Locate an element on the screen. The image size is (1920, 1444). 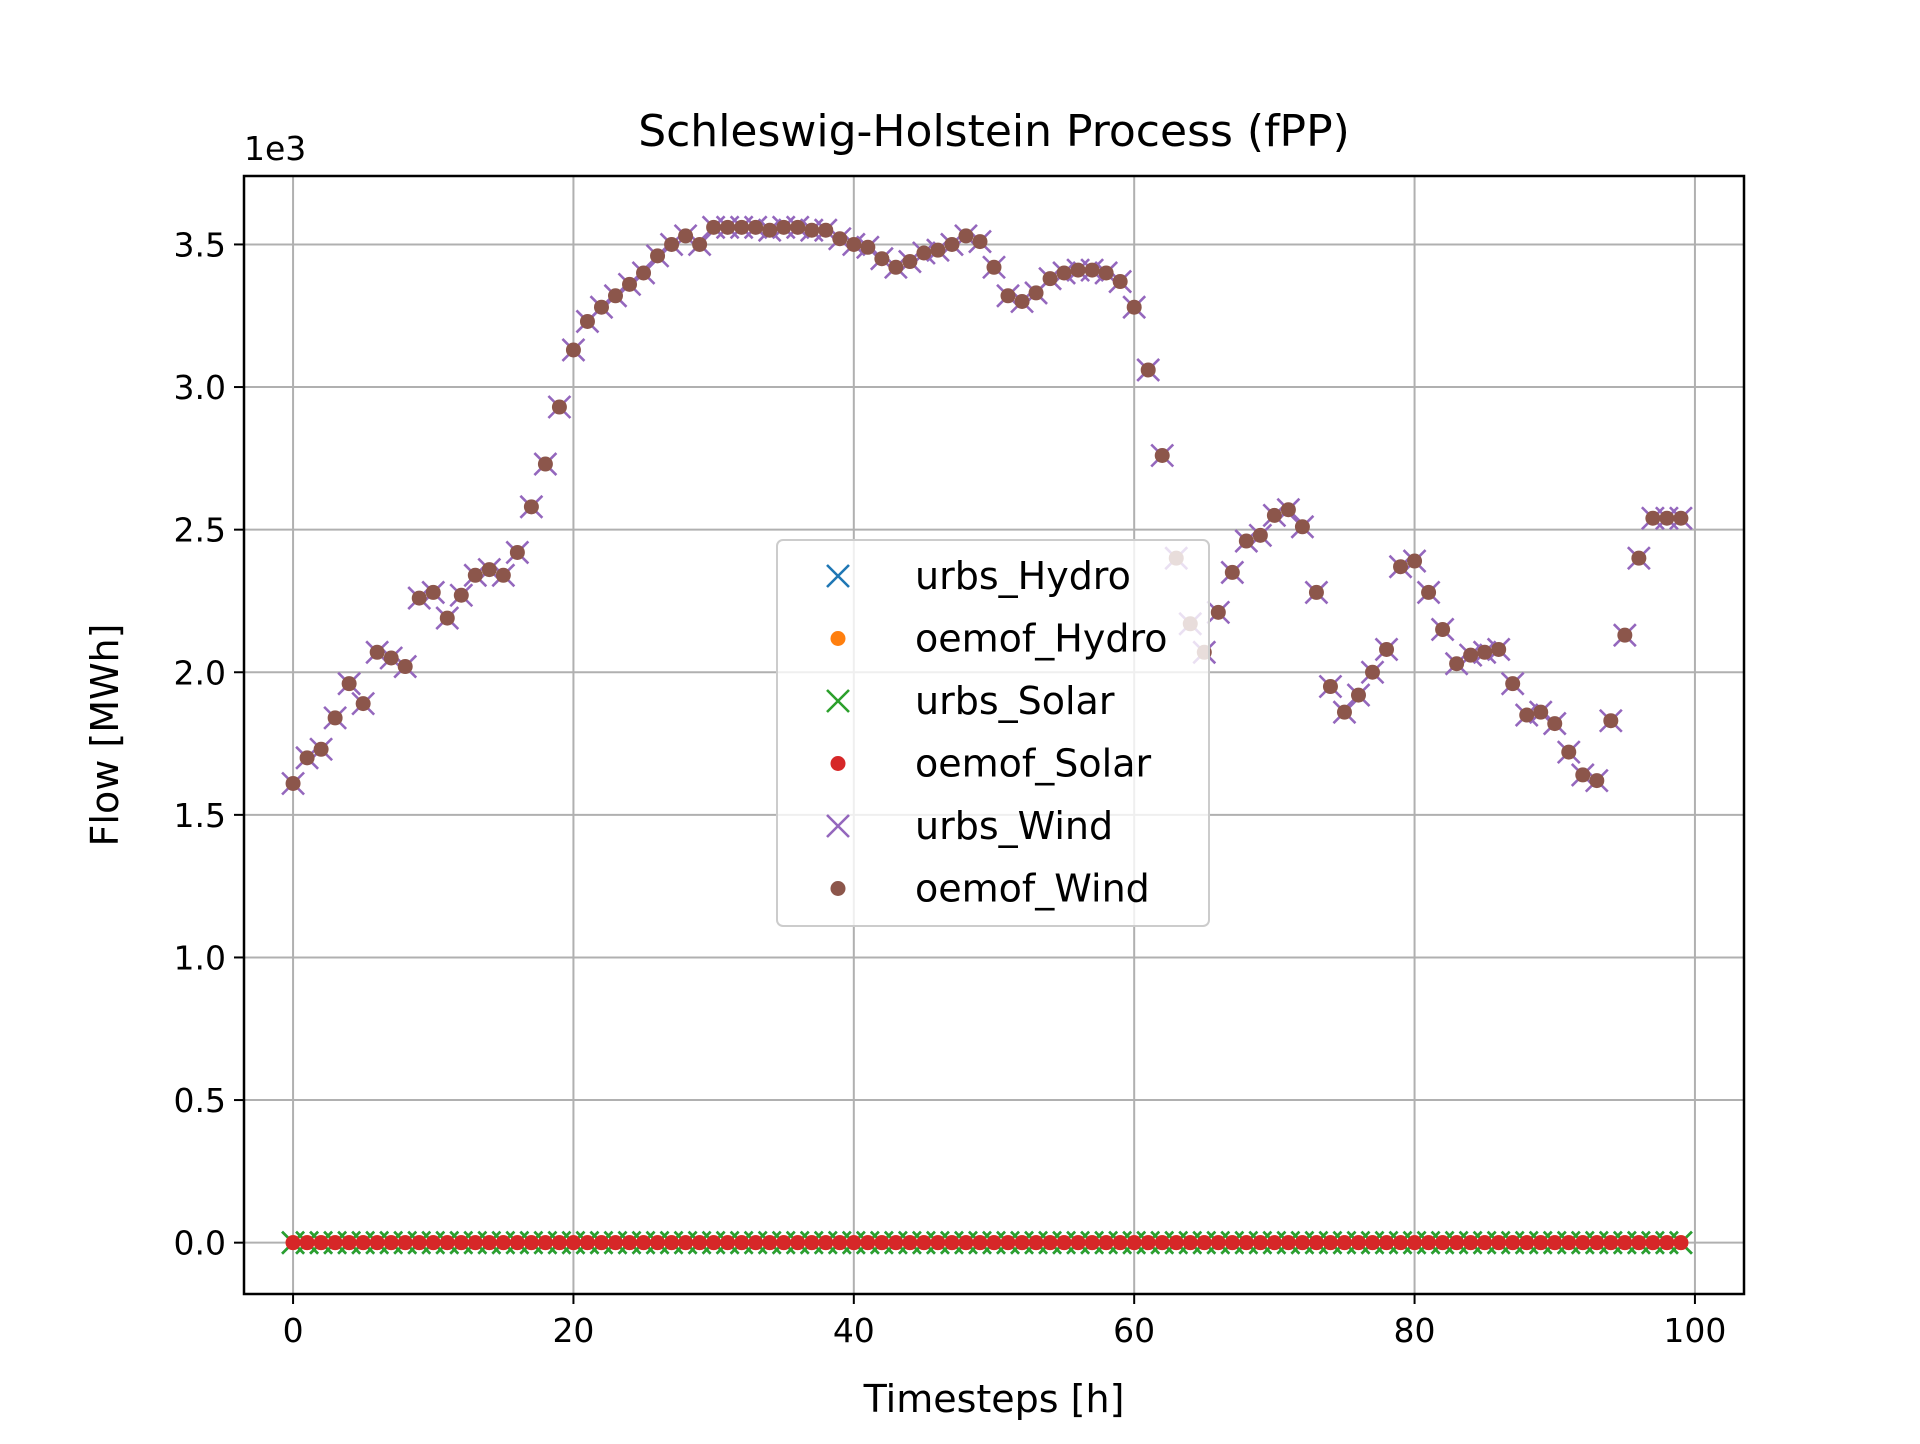
x-axis-label: Timesteps [h] is located at coordinates (994, 1399).